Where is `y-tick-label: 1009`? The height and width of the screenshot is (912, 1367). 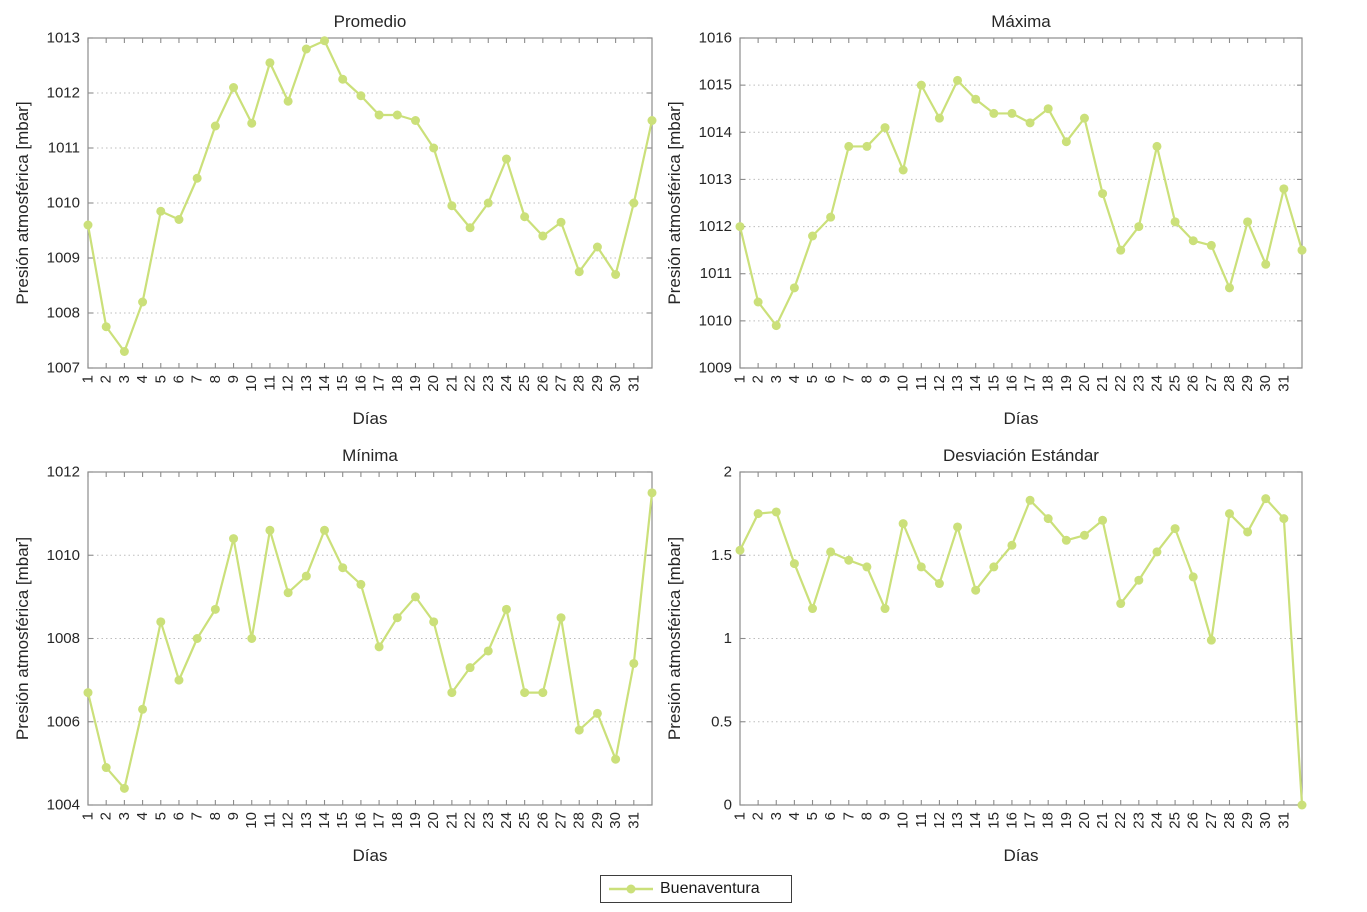
y-tick-label: 1009 is located at coordinates (715, 368).